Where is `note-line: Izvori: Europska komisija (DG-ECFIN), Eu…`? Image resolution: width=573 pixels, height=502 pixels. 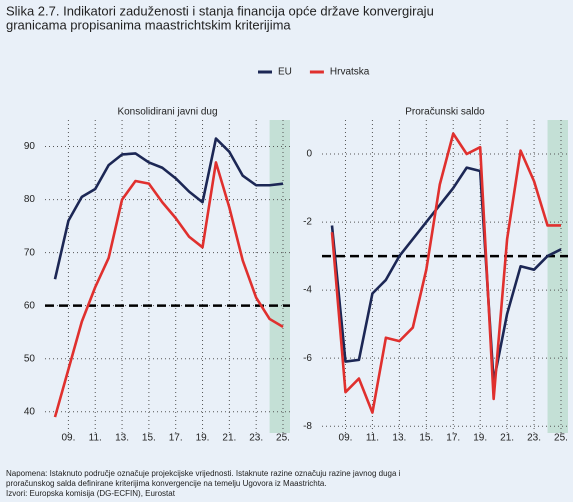
note-line: Izvori: Europska komisija (DG-ECFIN), Eu… is located at coordinates (91, 493).